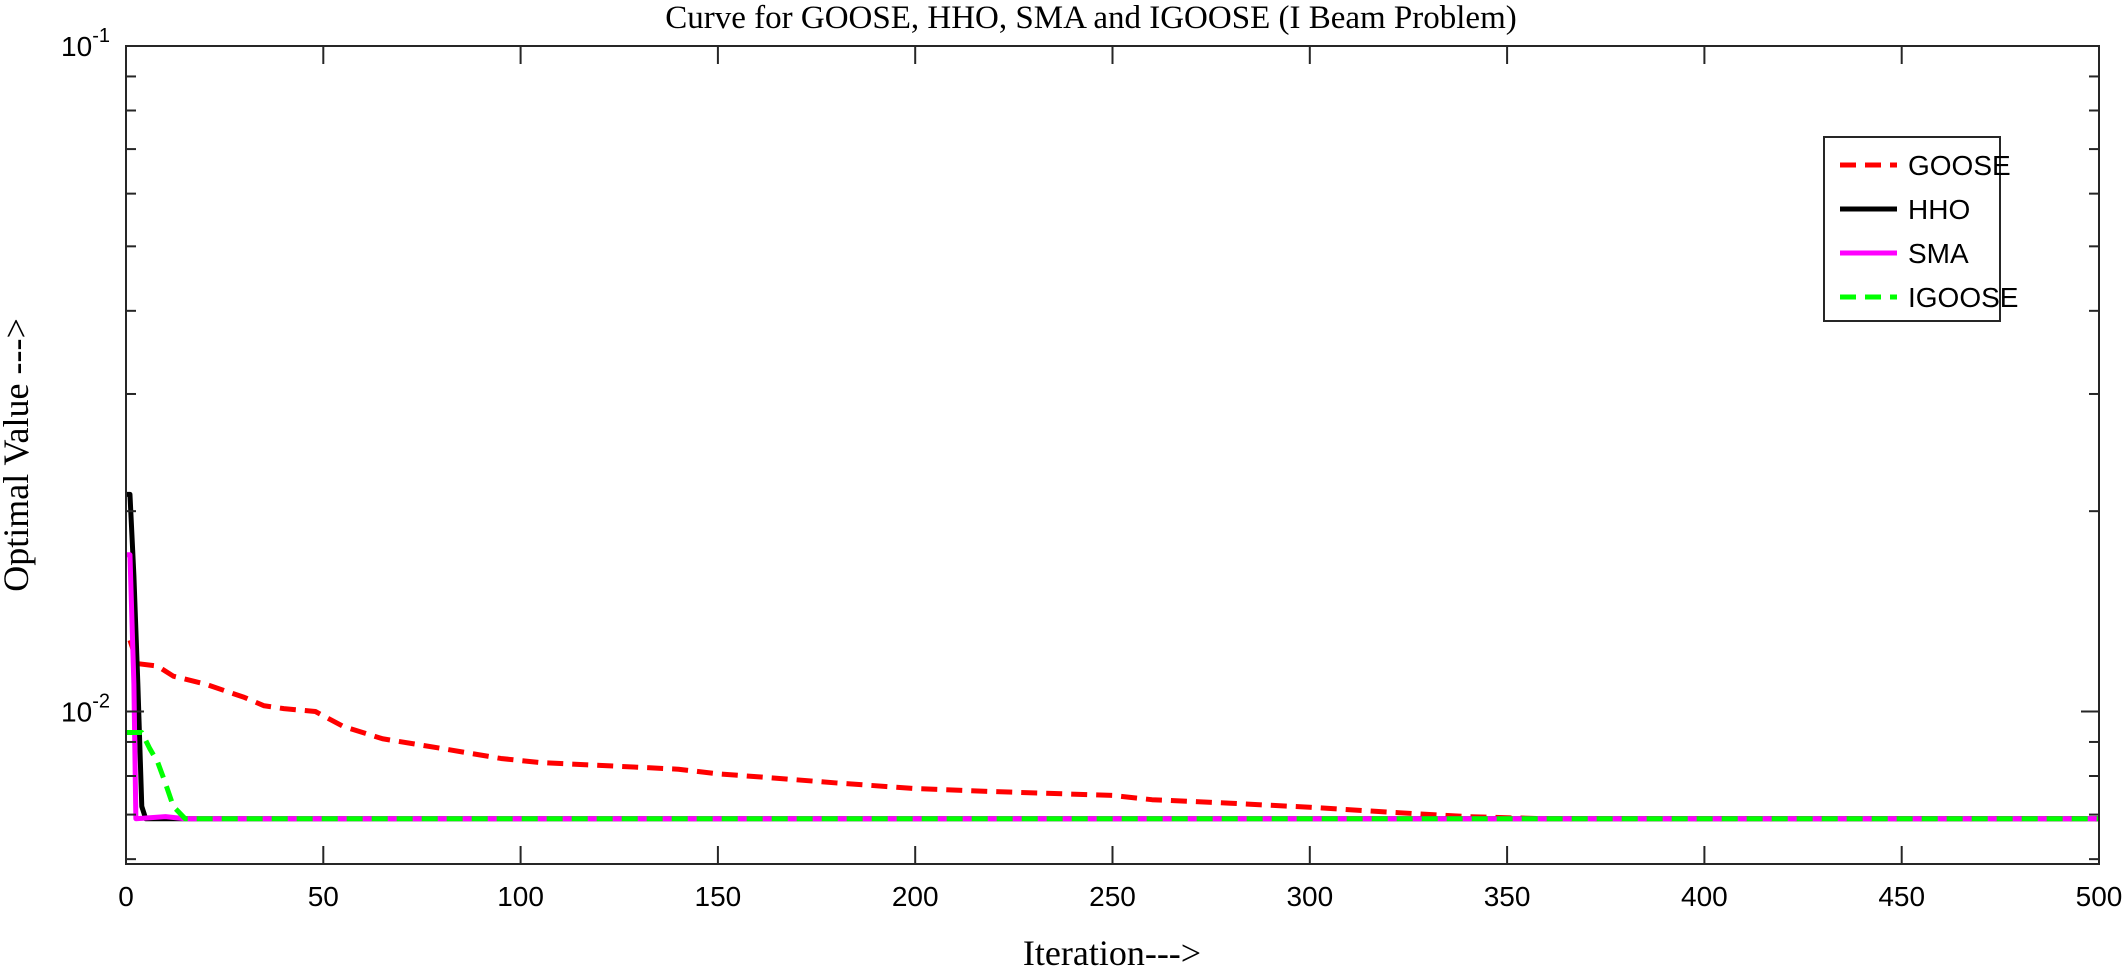  I want to click on x-tick-label: 300, so click(1309, 896).